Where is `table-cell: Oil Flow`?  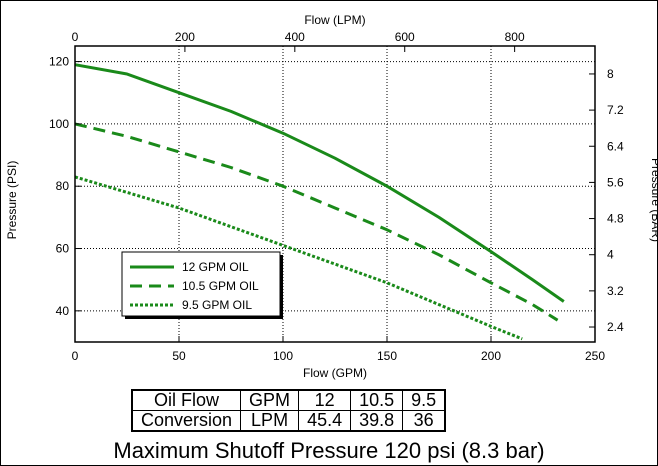
table-cell: Oil Flow is located at coordinates (186, 400).